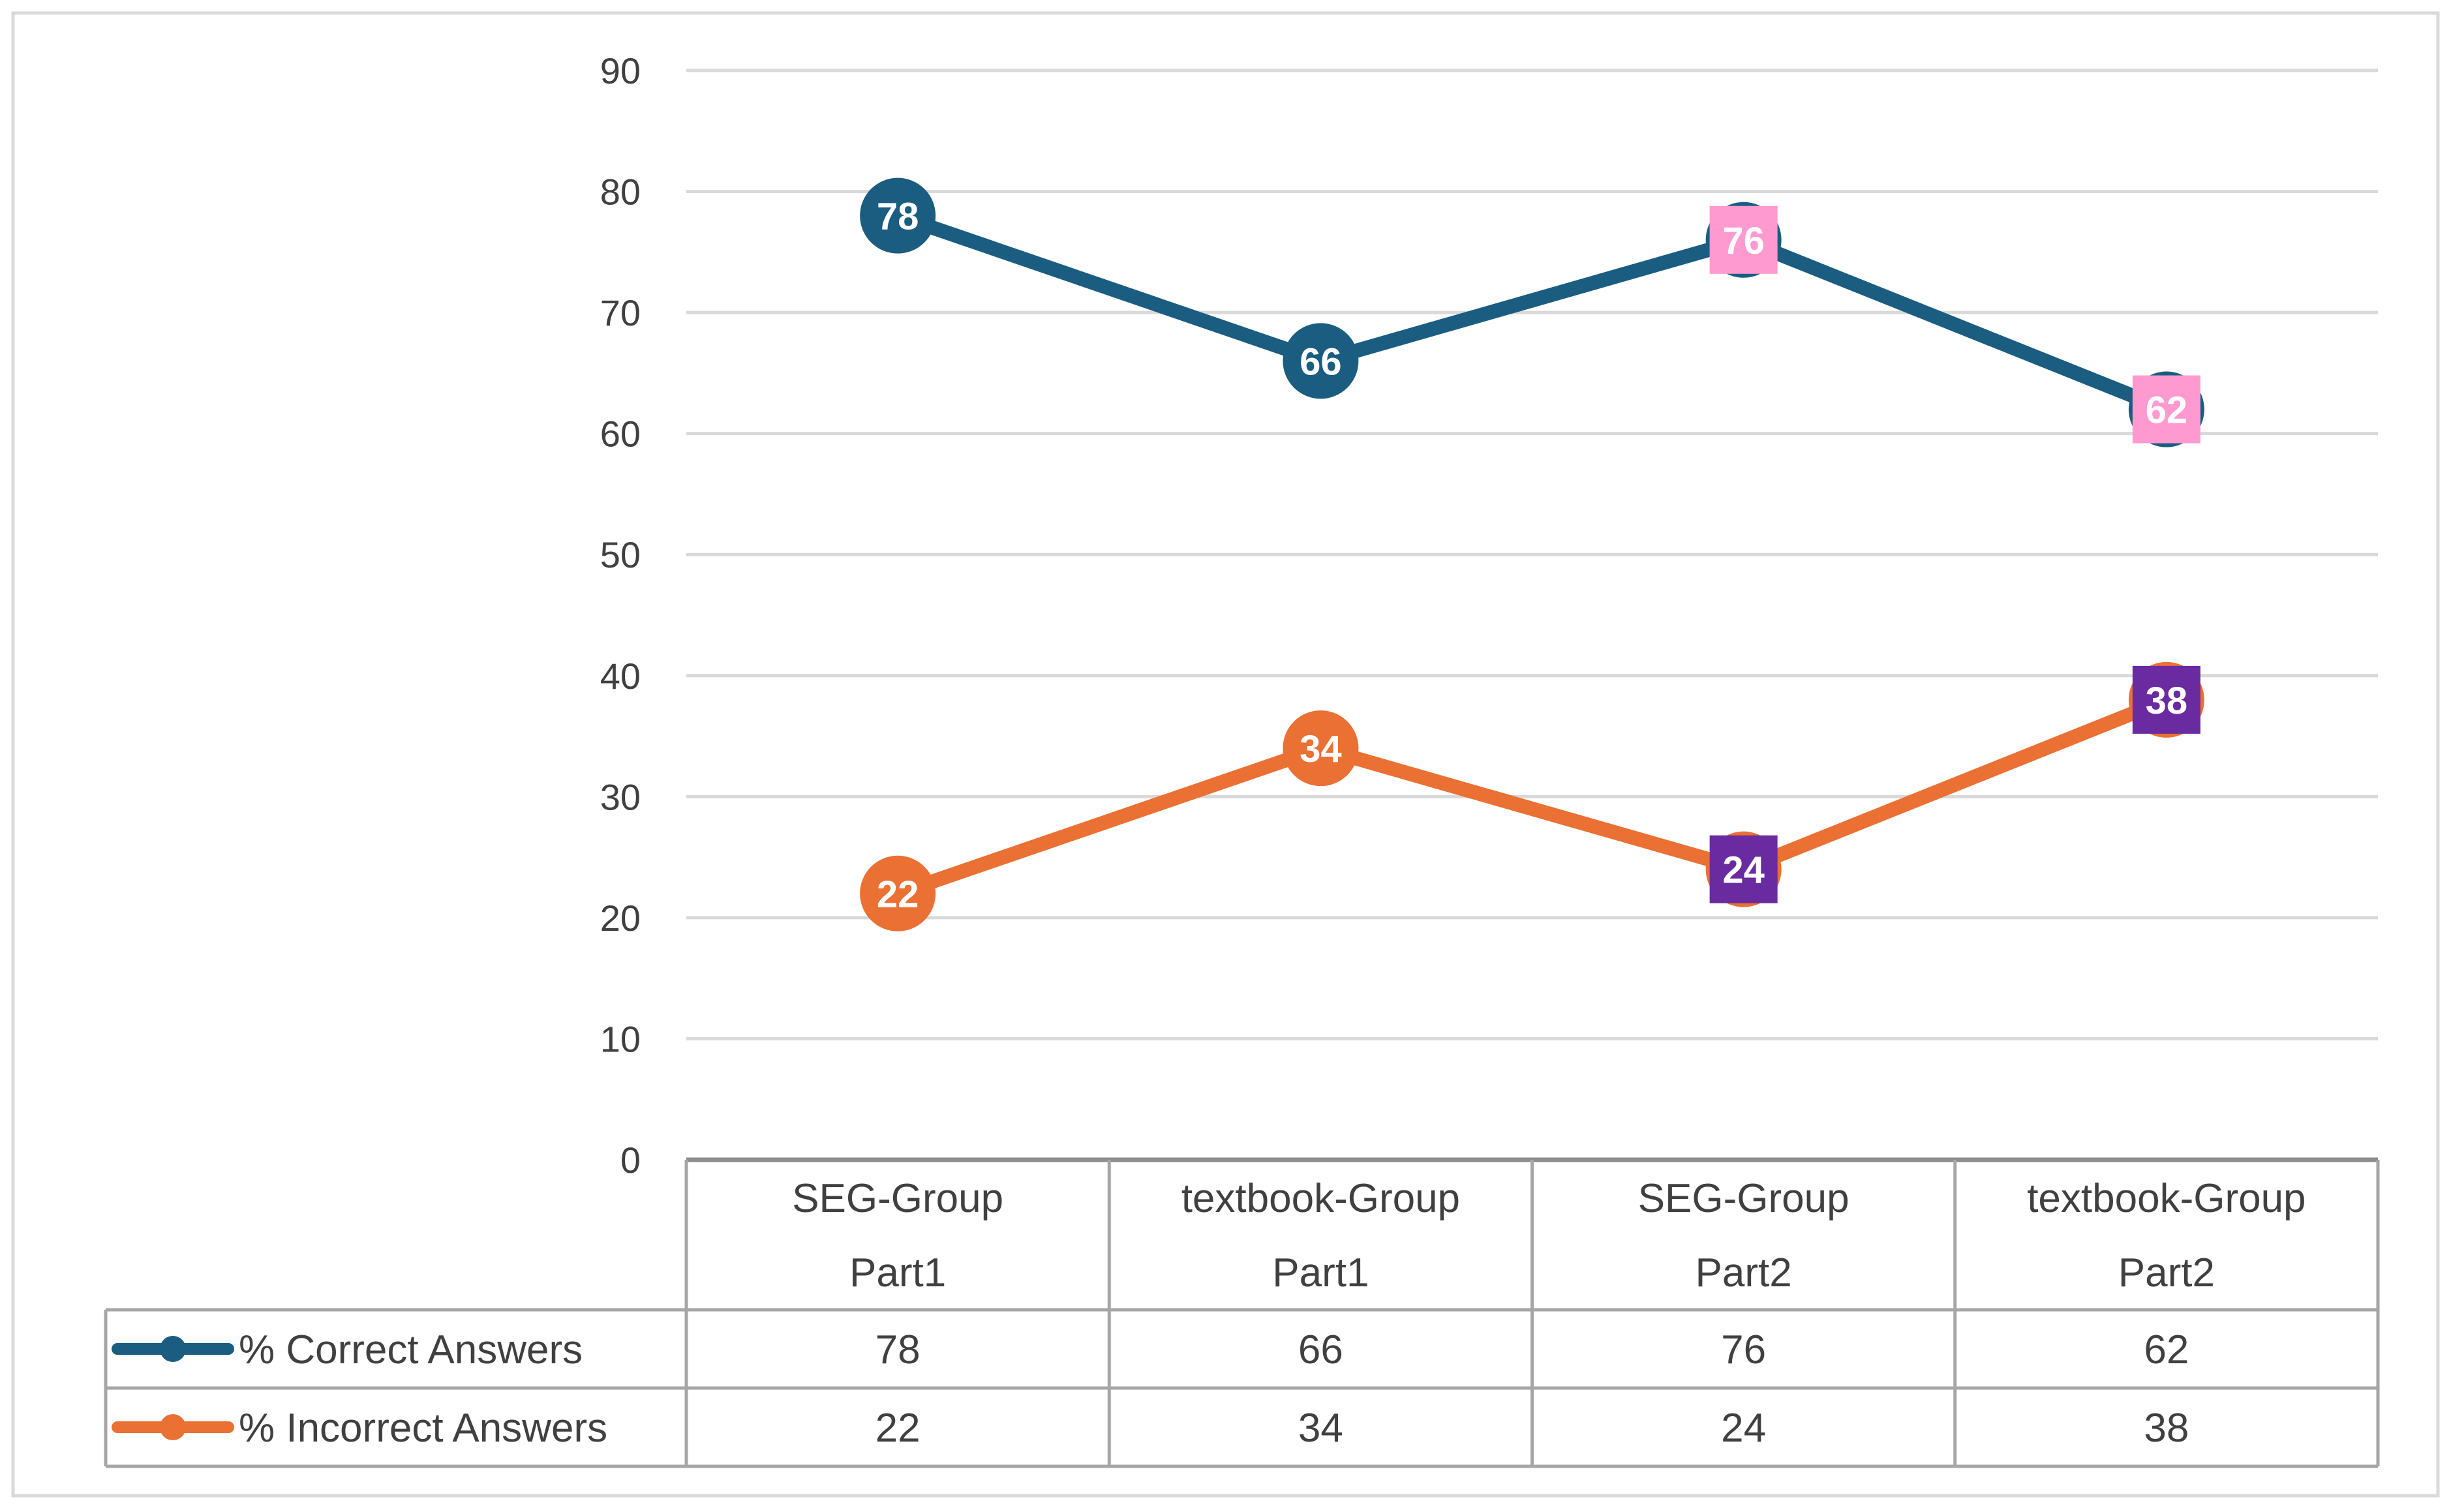 The width and height of the screenshot is (2451, 1512). I want to click on data-label: 62, so click(2167, 410).